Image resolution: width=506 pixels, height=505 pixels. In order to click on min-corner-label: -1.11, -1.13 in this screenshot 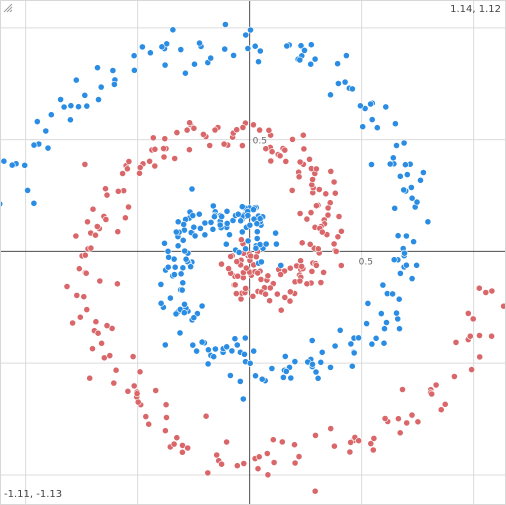, I will do `click(33, 494)`.